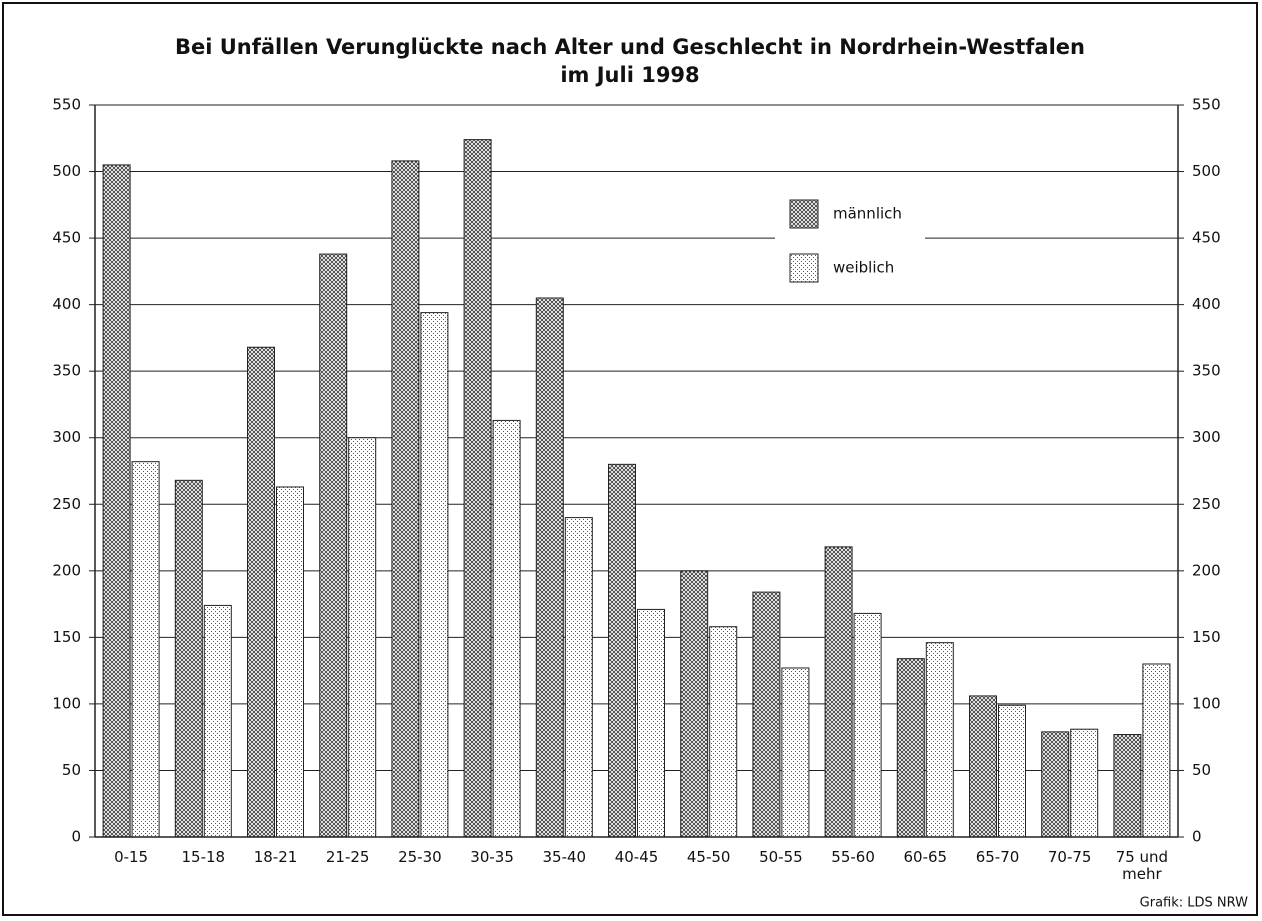 The height and width of the screenshot is (921, 1262). What do you see at coordinates (1206, 238) in the screenshot?
I see `y2-tick-label: 450` at bounding box center [1206, 238].